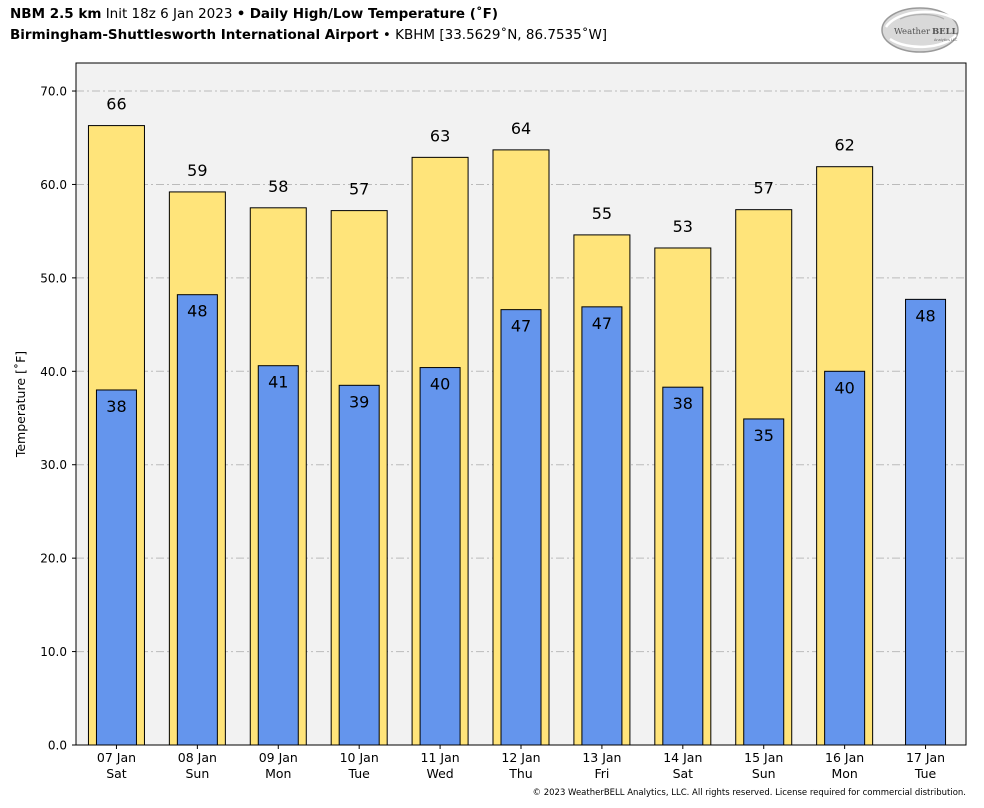 The image size is (984, 808). What do you see at coordinates (56, 14) in the screenshot?
I see `model-name: NBM 2.5 km` at bounding box center [56, 14].